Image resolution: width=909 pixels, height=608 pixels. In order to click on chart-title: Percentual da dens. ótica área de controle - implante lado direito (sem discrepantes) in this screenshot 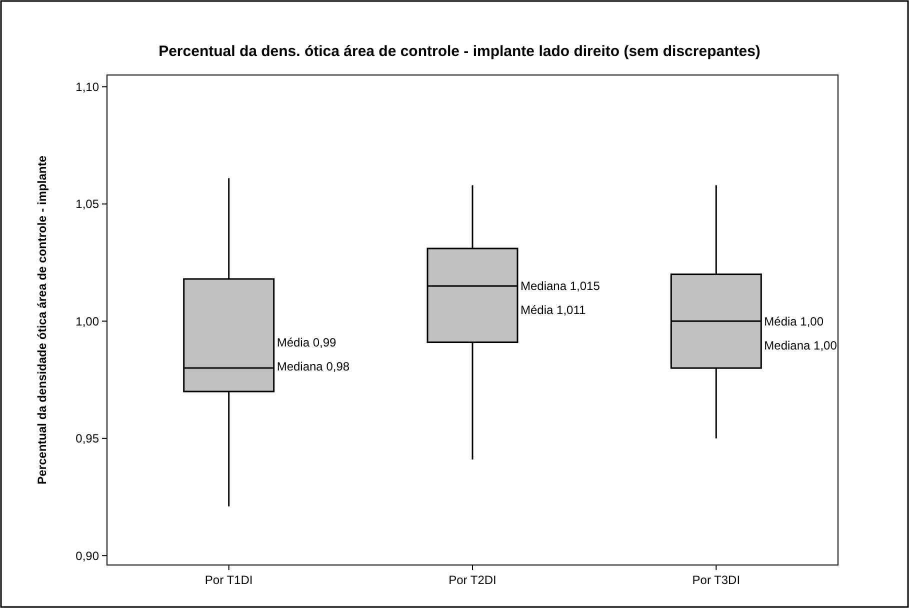, I will do `click(459, 51)`.